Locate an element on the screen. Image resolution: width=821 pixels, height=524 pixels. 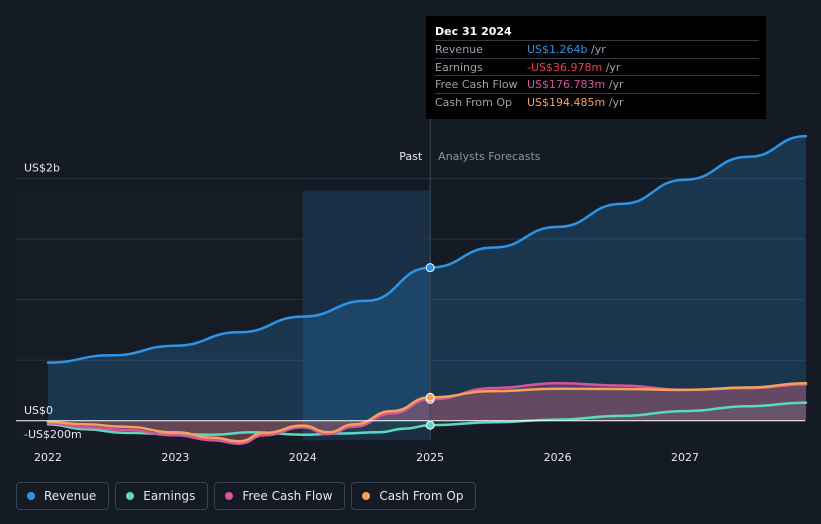
series-markers is located at coordinates (430, 346).